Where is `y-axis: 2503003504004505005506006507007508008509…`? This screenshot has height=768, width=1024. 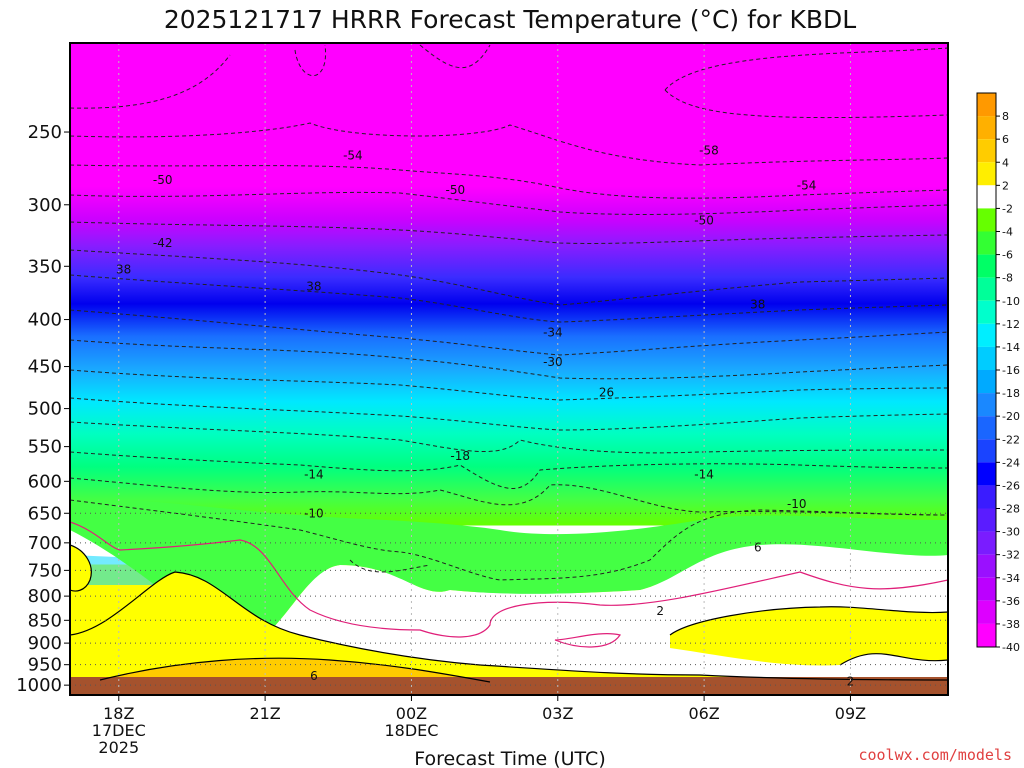
y-axis: 2503003504004505005506006507007508008509… is located at coordinates (43, 409).